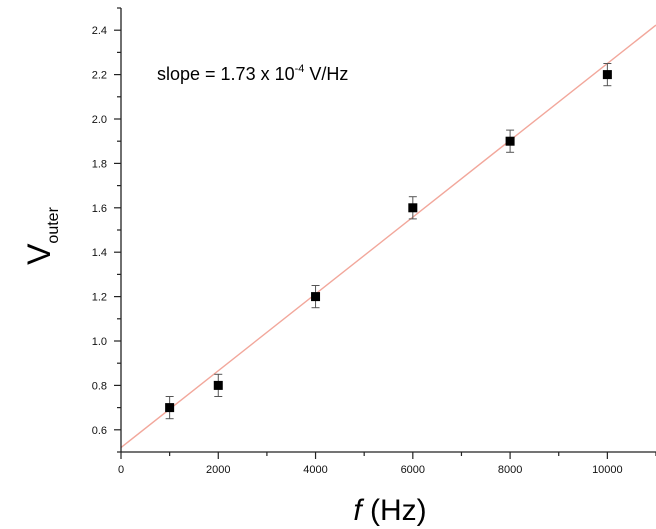 This screenshot has width=656, height=529. I want to click on y-tick-label: 1.8, so click(99, 164).